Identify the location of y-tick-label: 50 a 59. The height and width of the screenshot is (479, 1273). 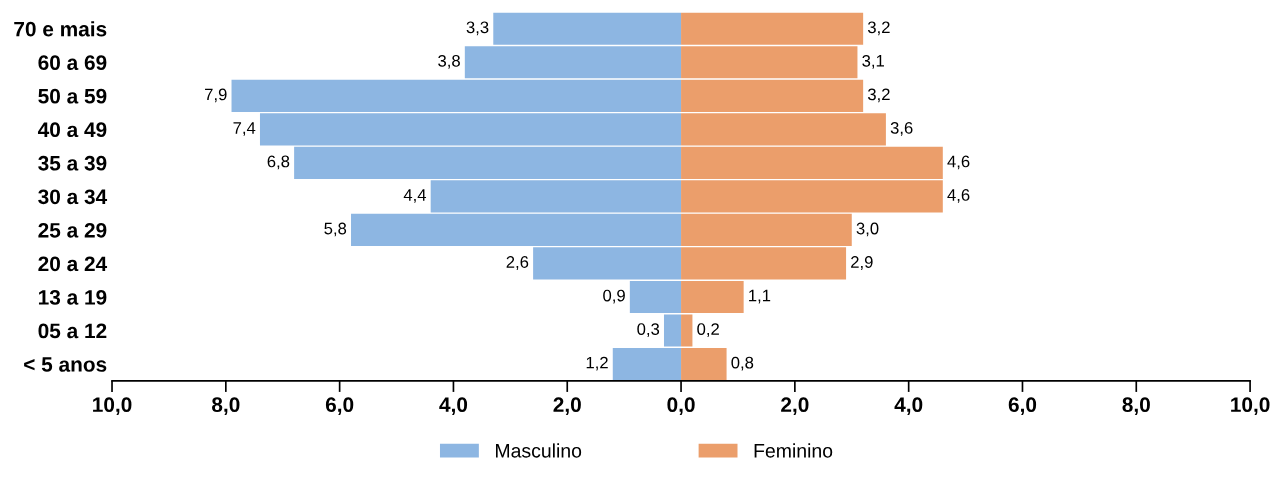
(72, 96).